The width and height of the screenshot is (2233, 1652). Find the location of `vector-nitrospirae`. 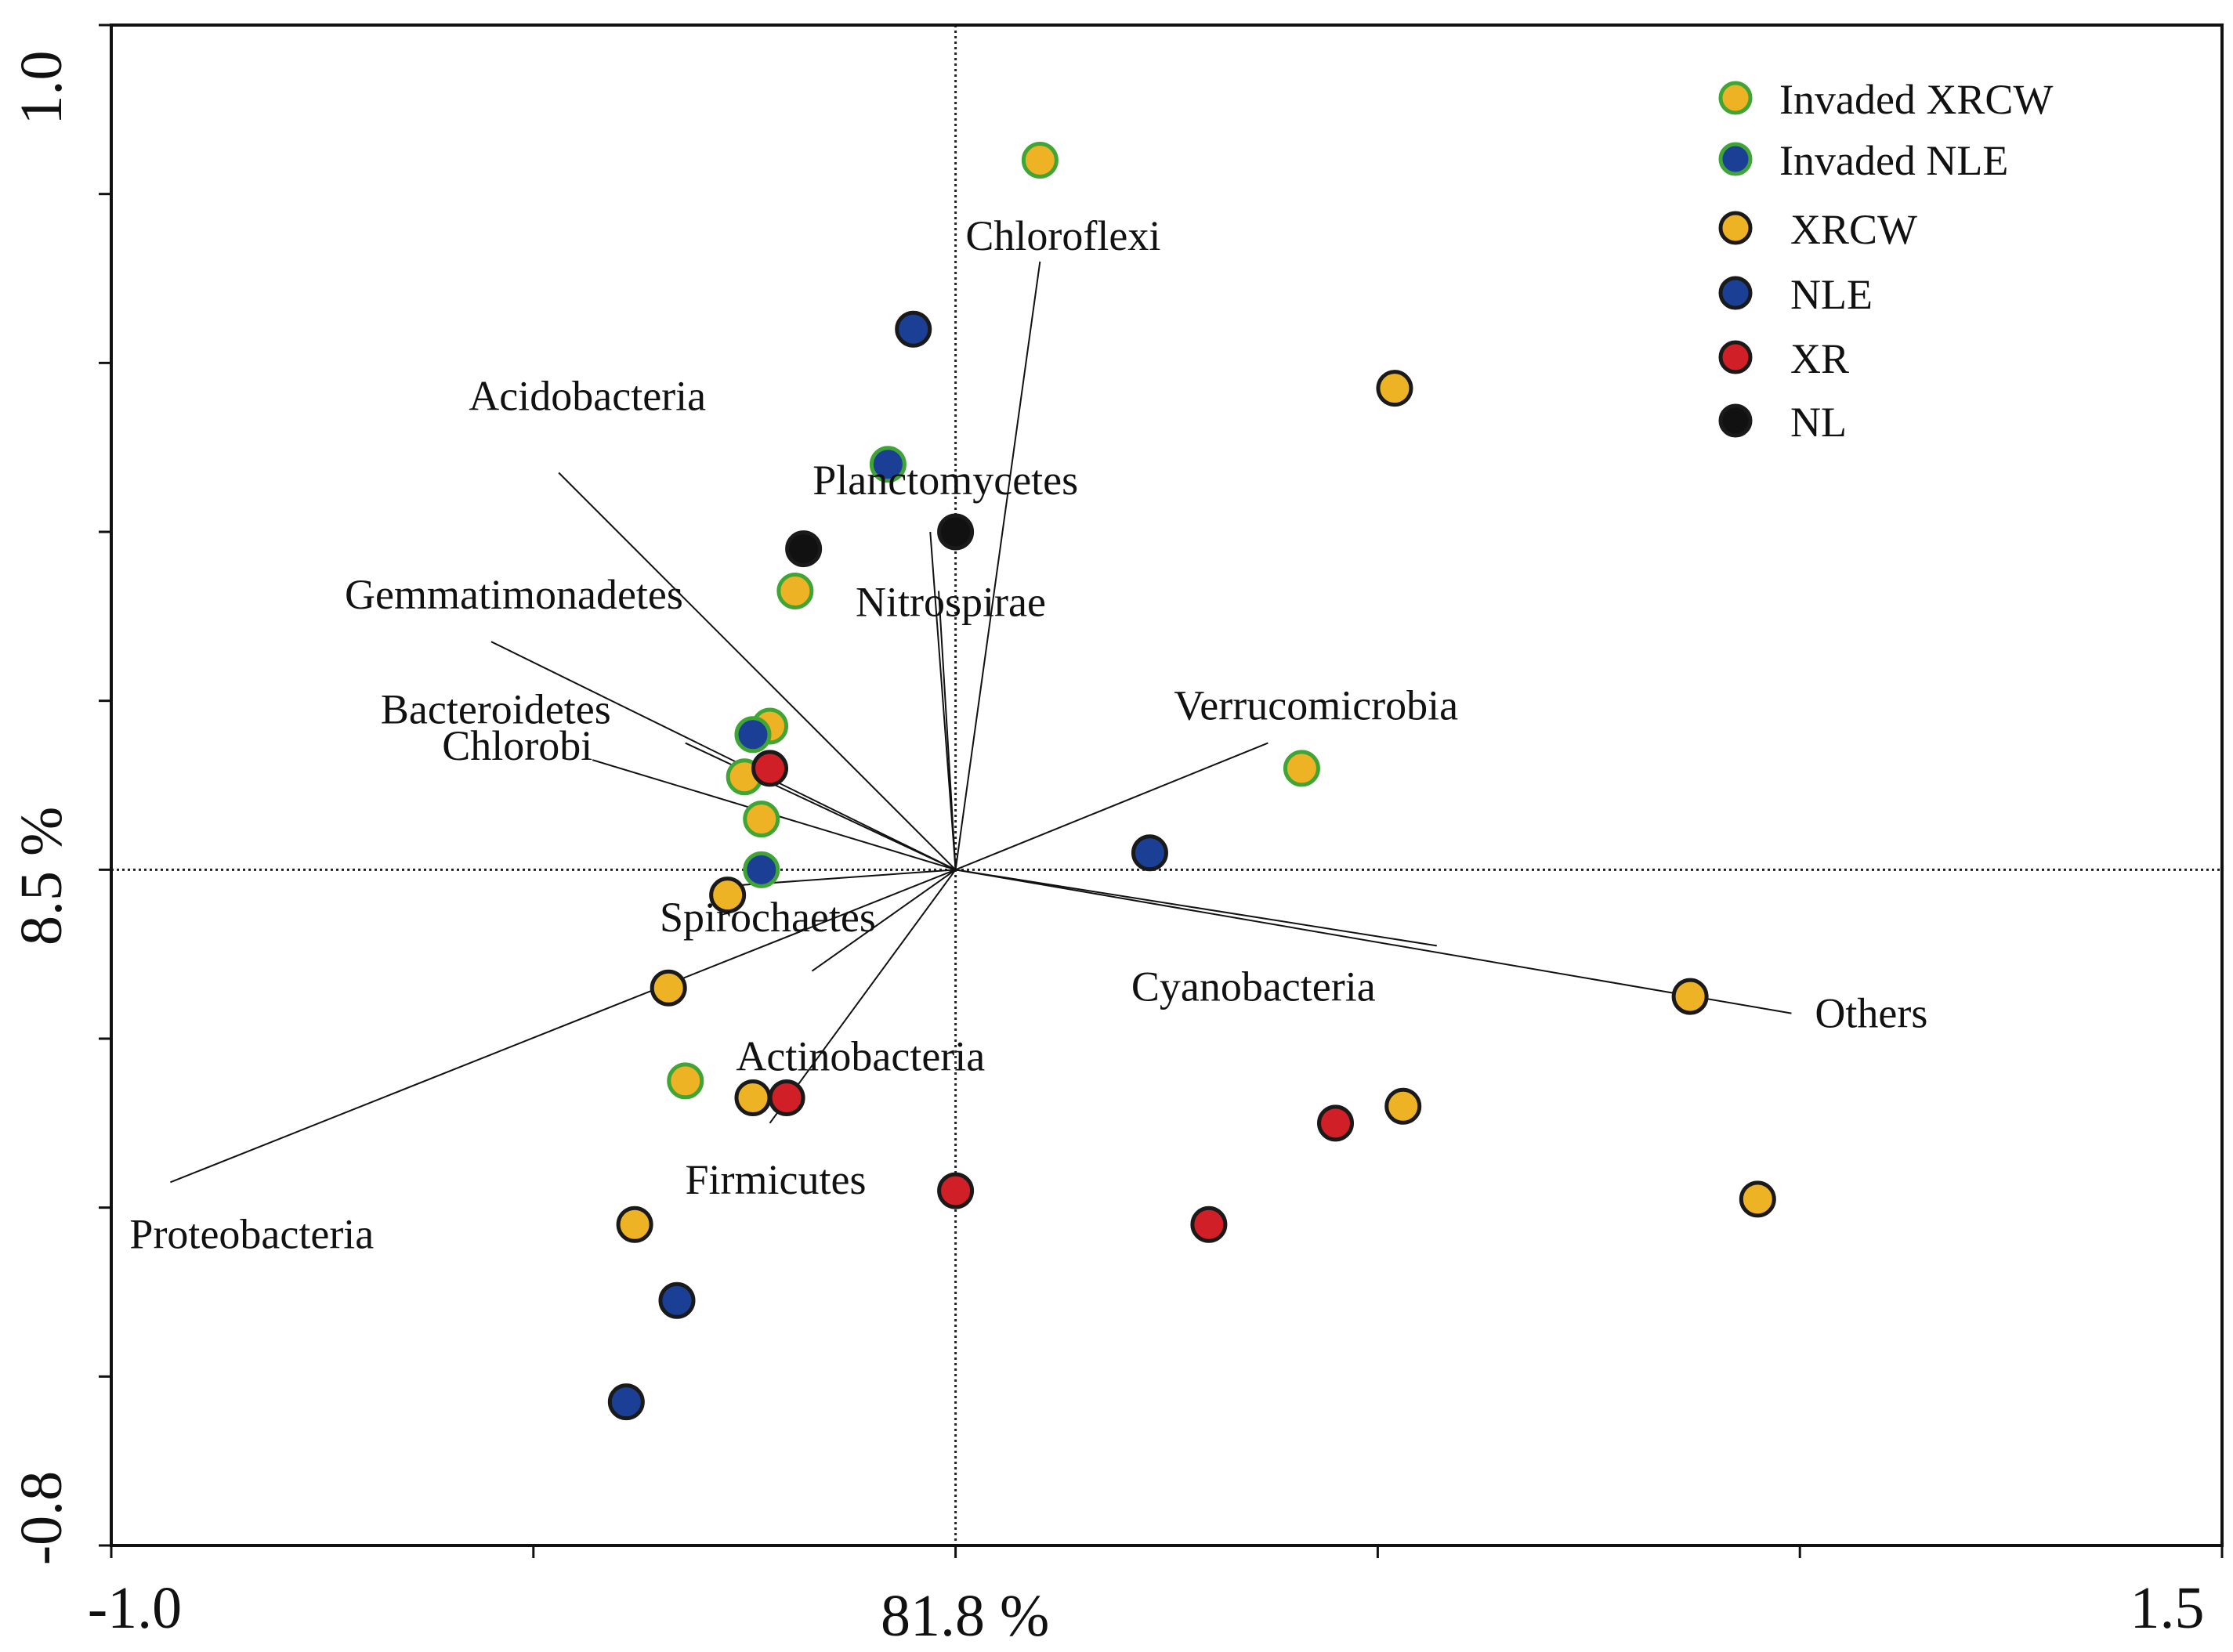

vector-nitrospirae is located at coordinates (947, 730).